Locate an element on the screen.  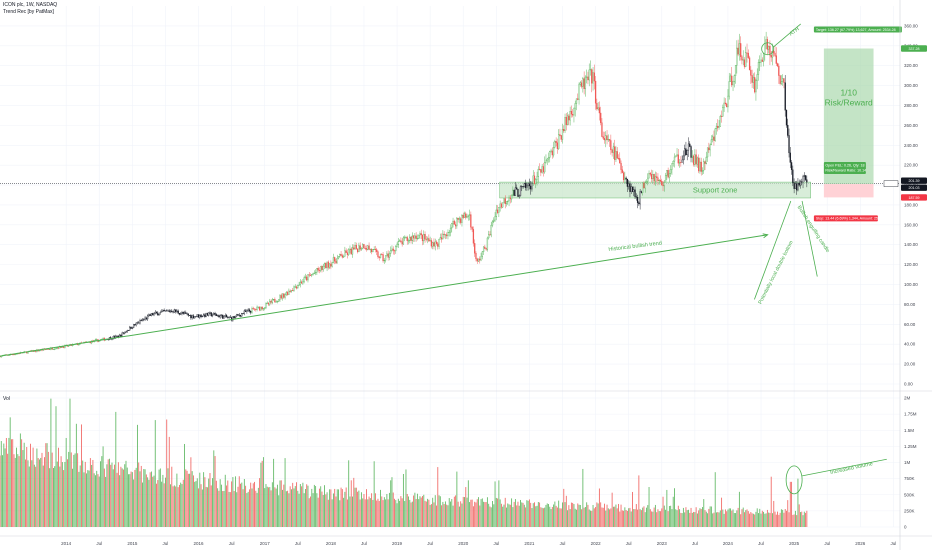
historical-trend-label: Historical bullish trend is located at coordinates (635, 246).